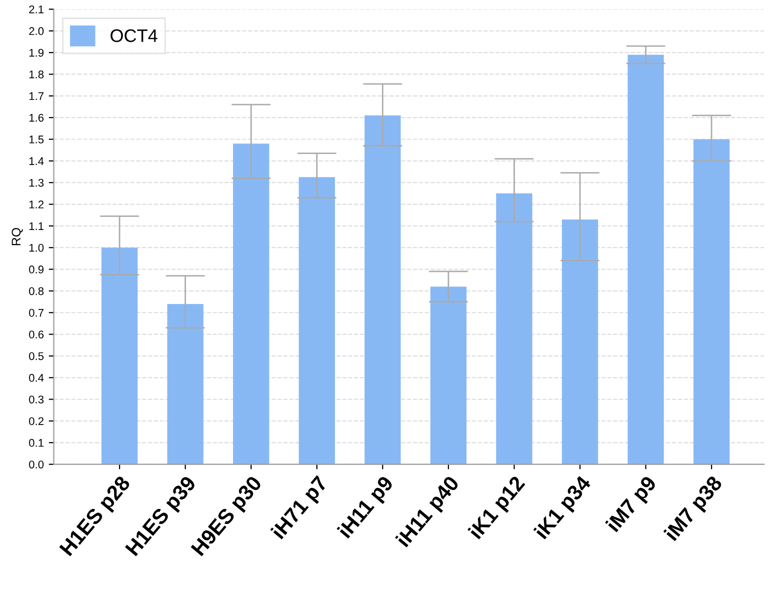  Describe the element at coordinates (36, 270) in the screenshot. I see `y-tick-label: 0.9` at that location.